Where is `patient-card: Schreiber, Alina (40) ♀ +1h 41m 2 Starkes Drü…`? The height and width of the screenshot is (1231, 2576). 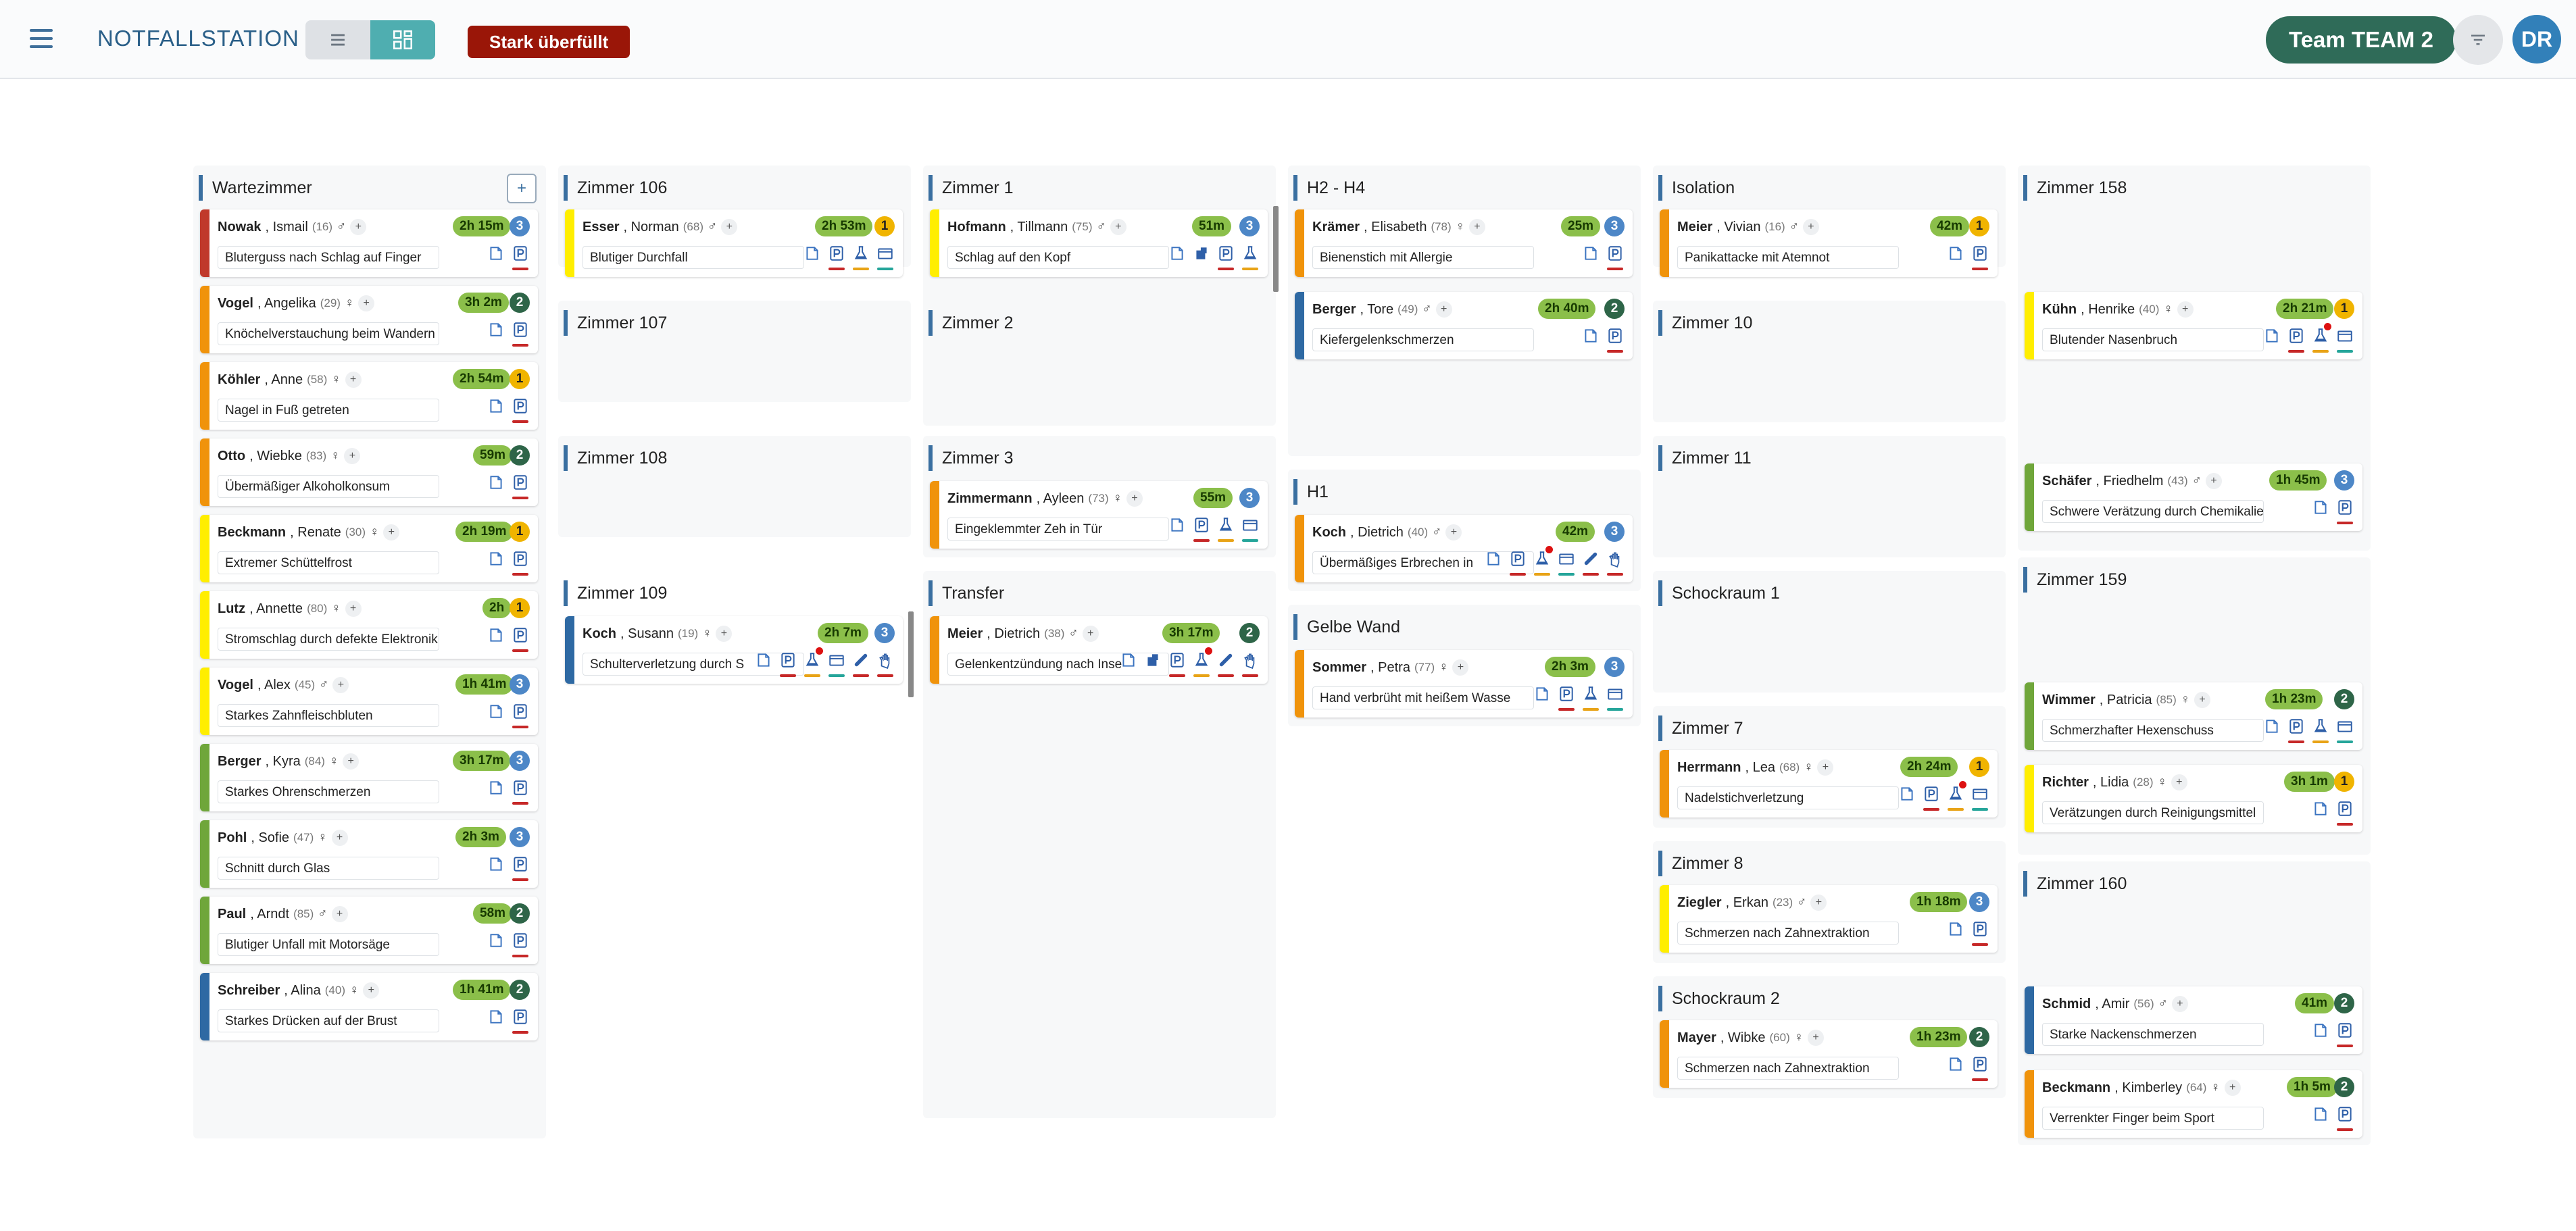
patient-card: Schreiber, Alina (40) ♀ +1h 41m 2 Starkes Drü… is located at coordinates (369, 1006).